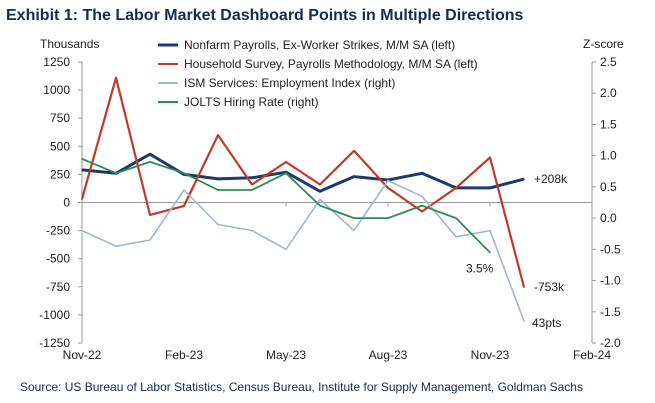 The image size is (655, 403). What do you see at coordinates (608, 187) in the screenshot?
I see `right-tick-label: 0.5` at bounding box center [608, 187].